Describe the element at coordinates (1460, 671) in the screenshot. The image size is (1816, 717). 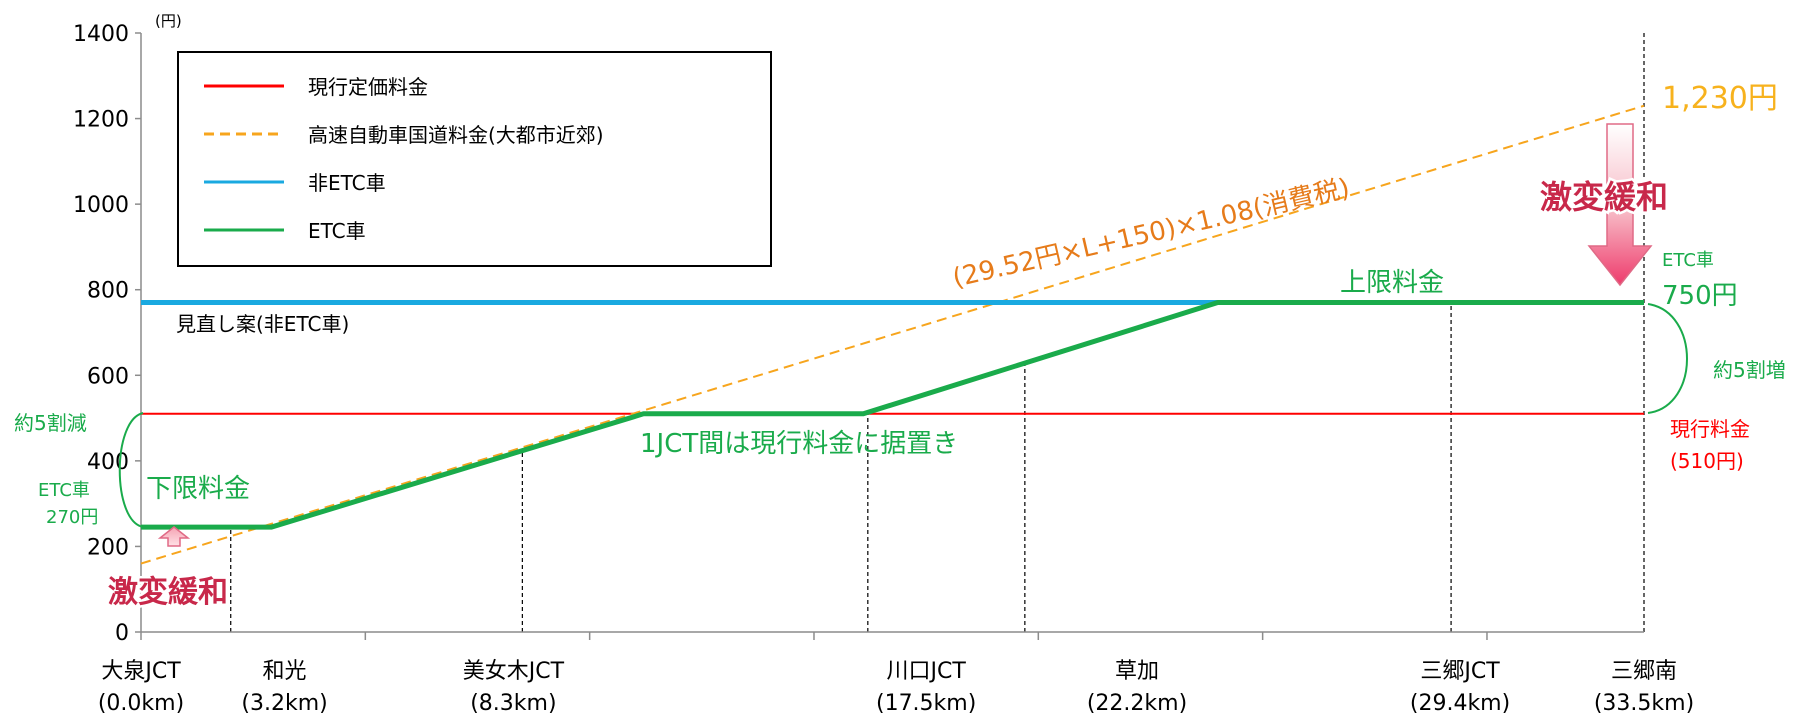
I see `x-station-name: 三郷JCT` at that location.